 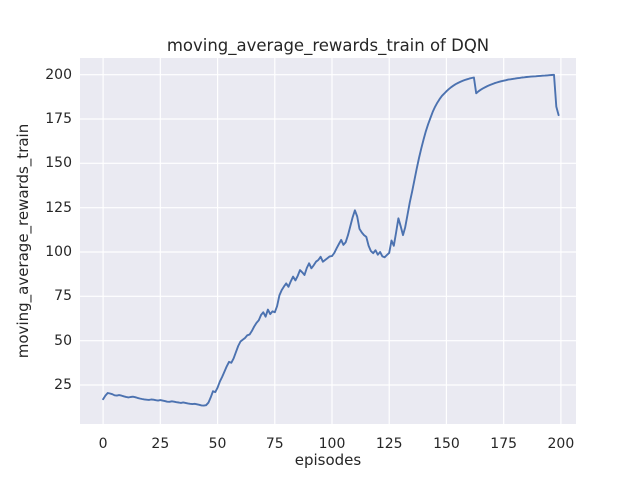 What do you see at coordinates (328, 45) in the screenshot?
I see `chart-title: moving_average_rewards_train of DQN` at bounding box center [328, 45].